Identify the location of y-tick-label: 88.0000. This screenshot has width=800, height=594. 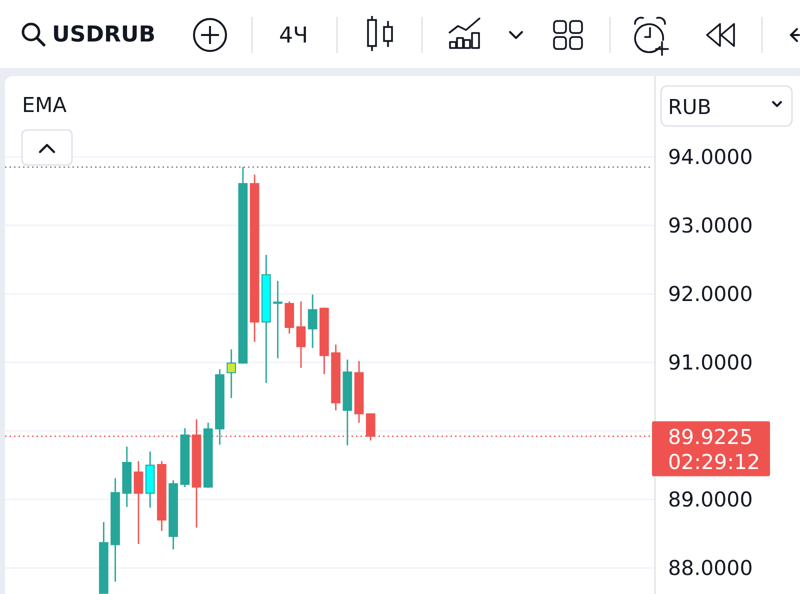
(710, 568).